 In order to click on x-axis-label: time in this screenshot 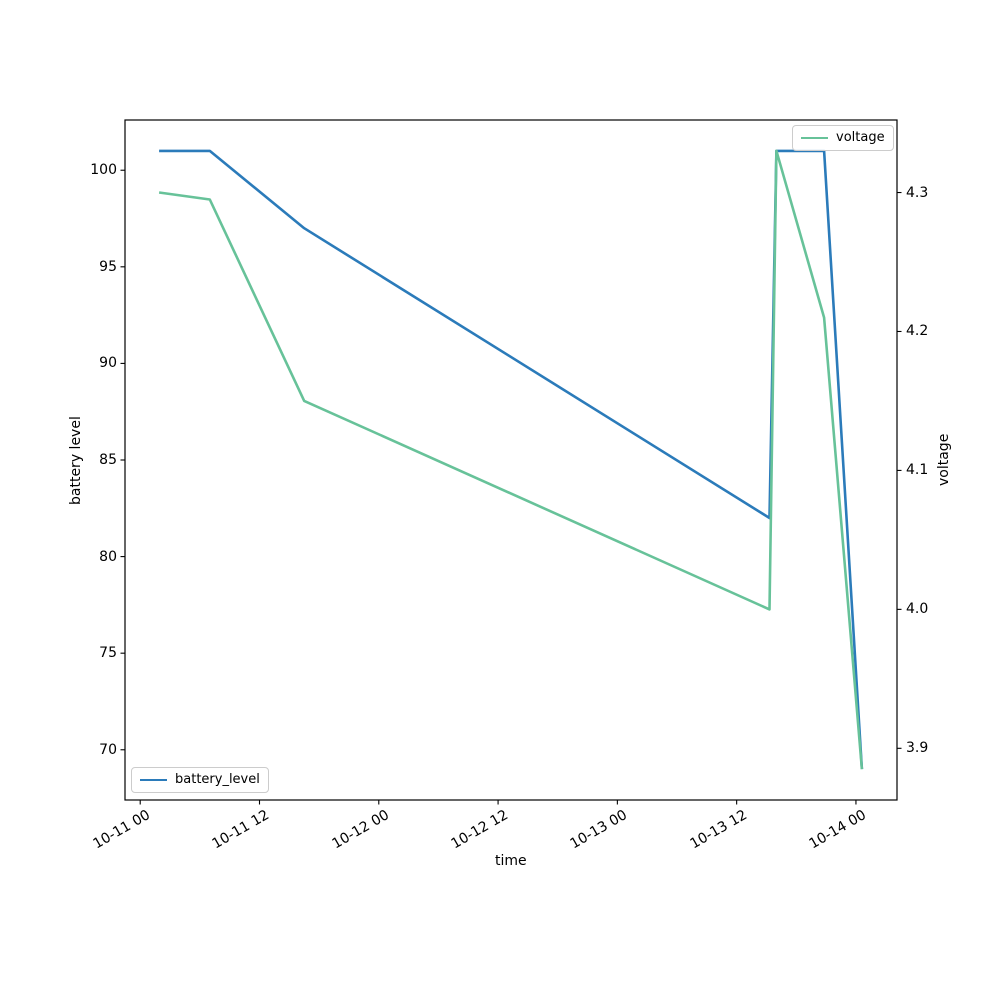, I will do `click(511, 861)`.